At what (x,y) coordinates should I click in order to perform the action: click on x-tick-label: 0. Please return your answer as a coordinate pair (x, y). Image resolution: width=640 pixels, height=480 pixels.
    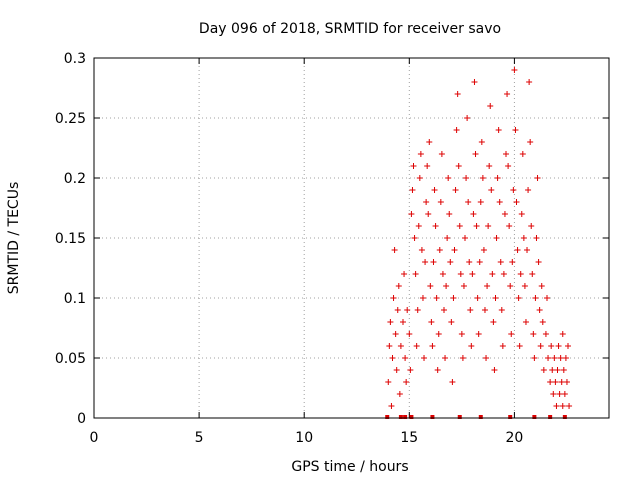
    Looking at the image, I should click on (94, 438).